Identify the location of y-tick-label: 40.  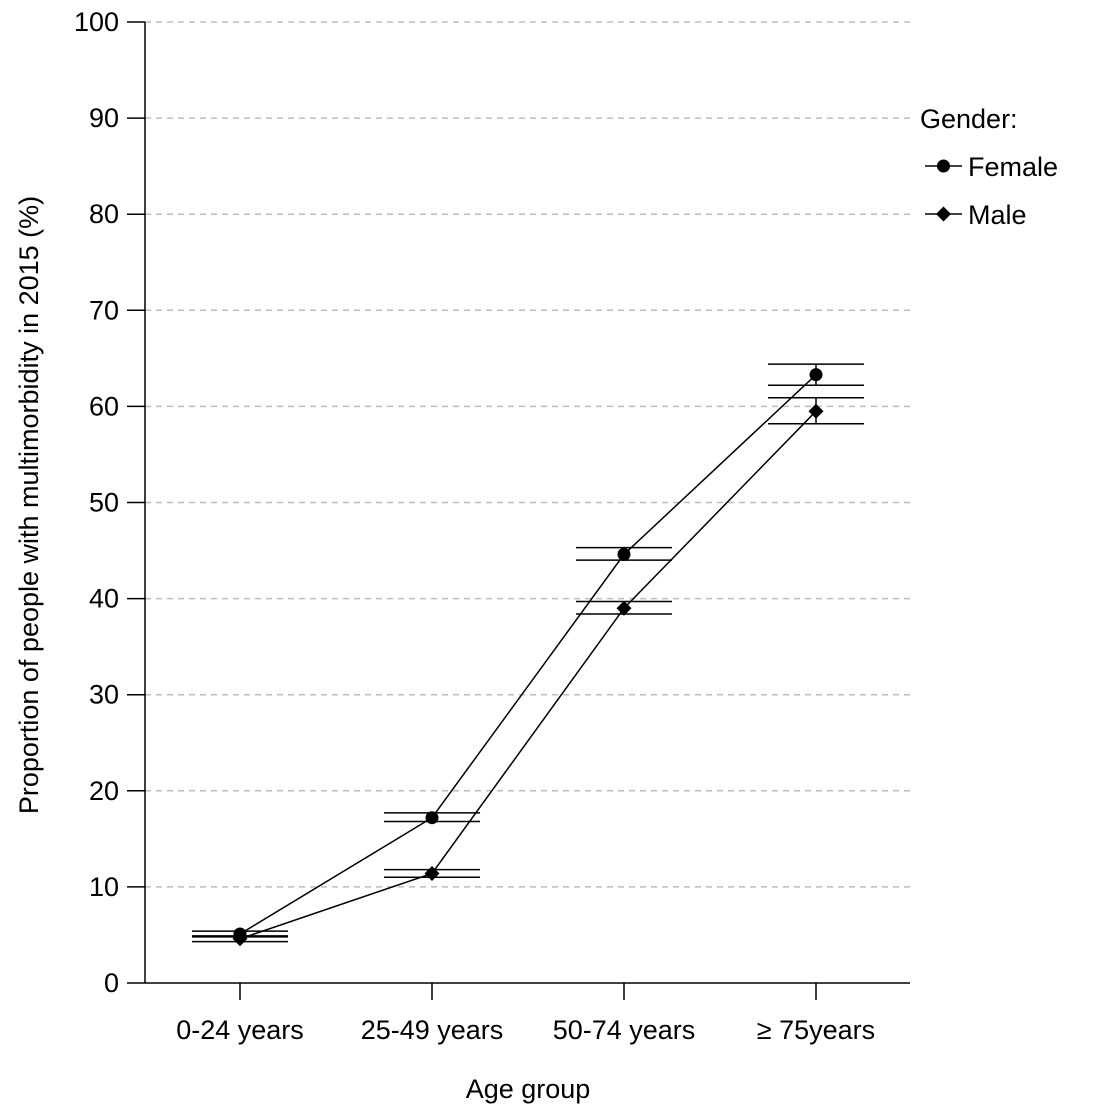
(104, 599).